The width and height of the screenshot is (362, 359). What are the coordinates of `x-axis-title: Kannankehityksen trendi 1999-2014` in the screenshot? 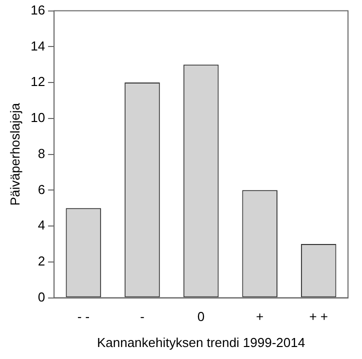 It's located at (201, 342).